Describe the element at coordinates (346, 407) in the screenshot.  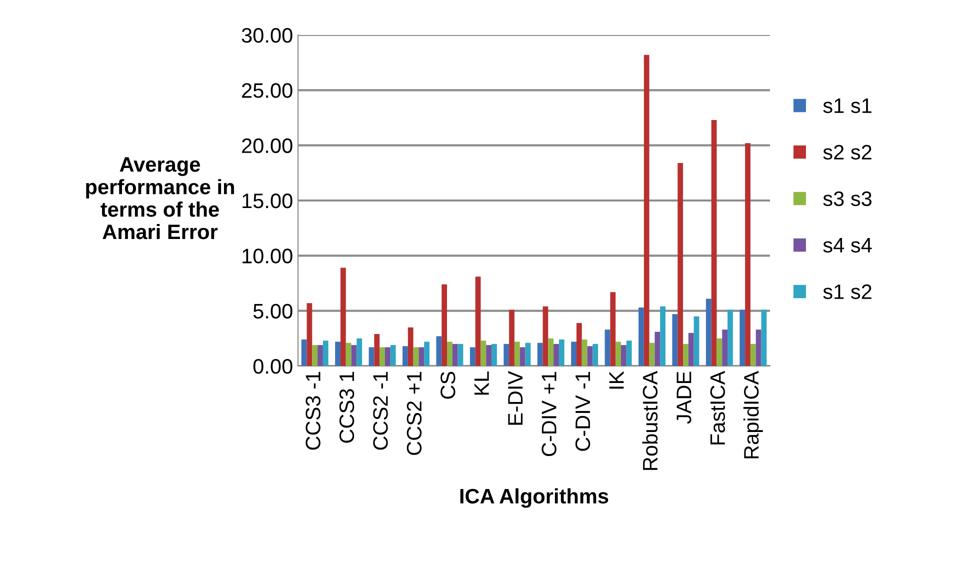
I see `x-tick-label: CCS3 1` at that location.